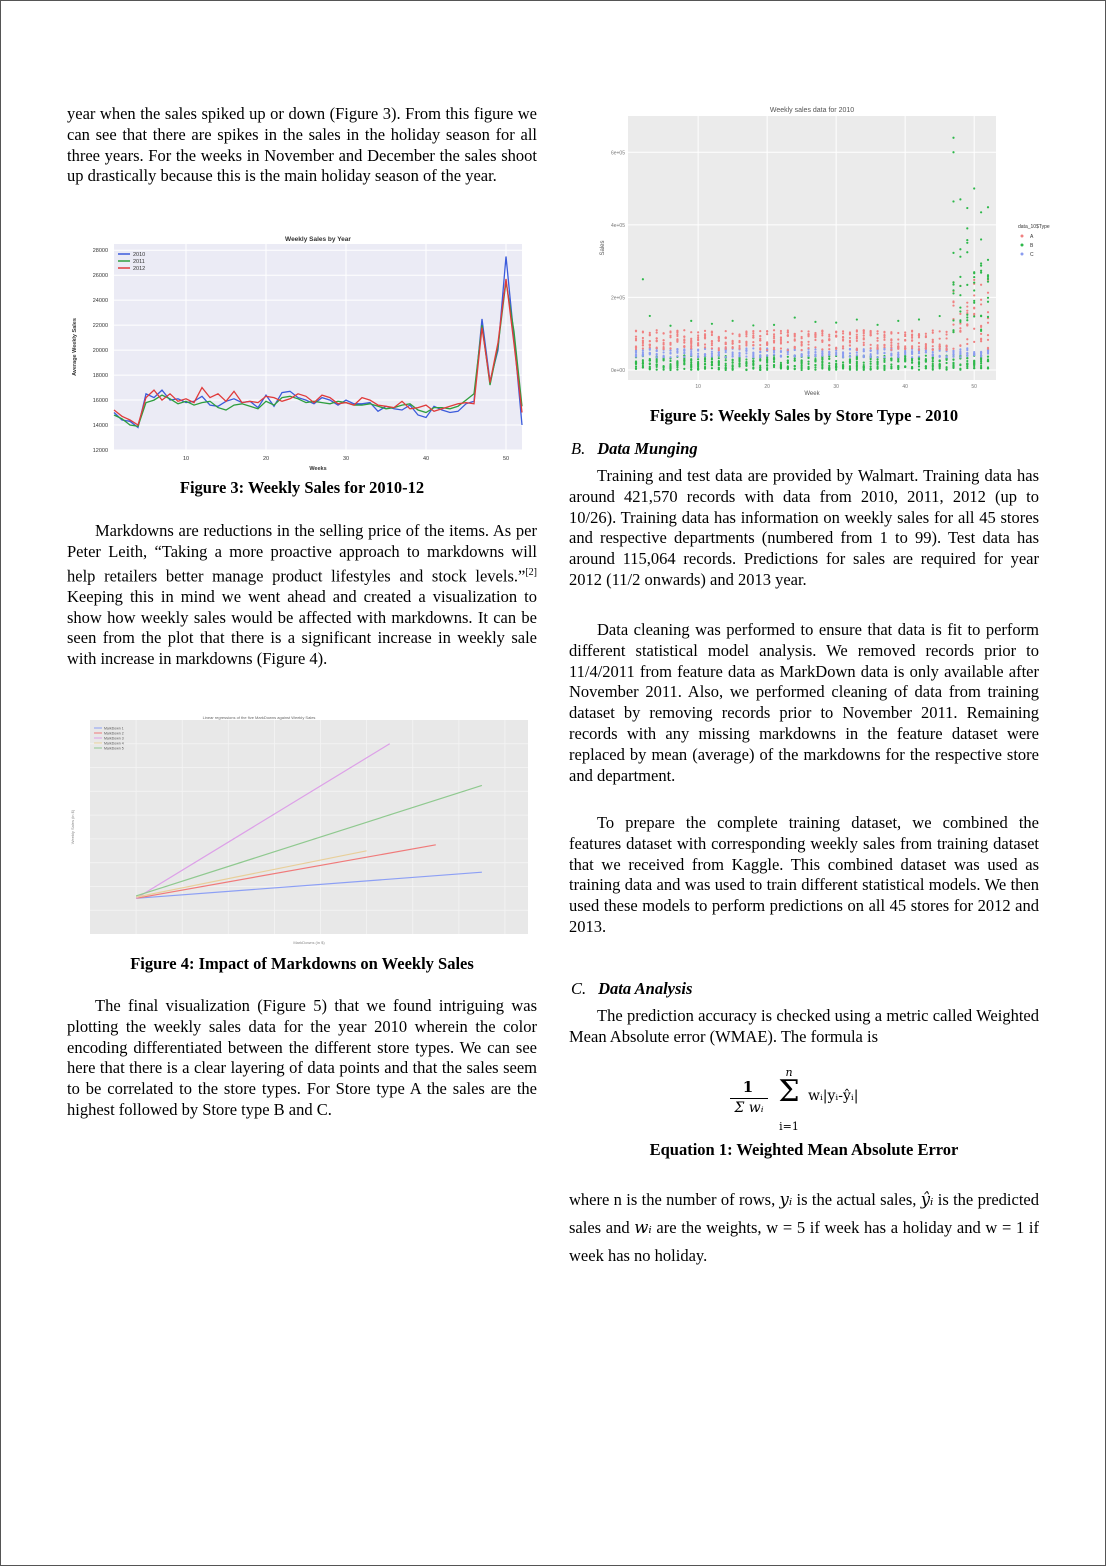  Describe the element at coordinates (749, 1108) in the screenshot. I see `eq-denominator: Σ wᵢ` at that location.